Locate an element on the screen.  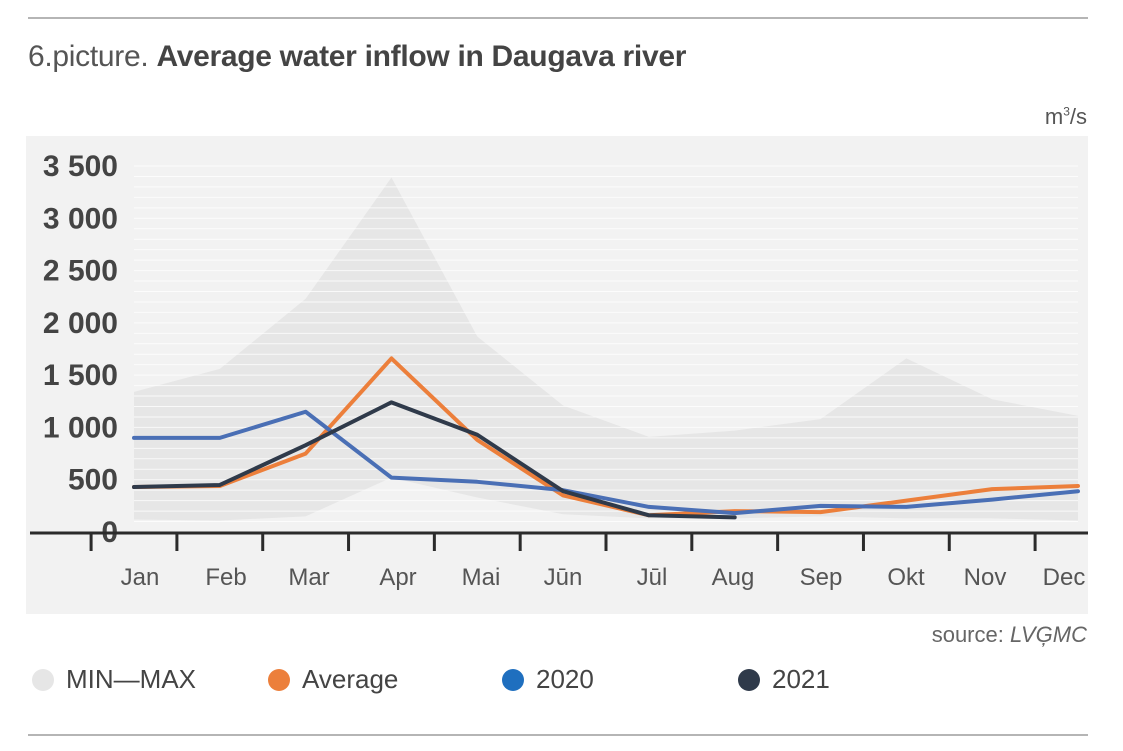
x-tick-label: Jūn is located at coordinates (563, 577).